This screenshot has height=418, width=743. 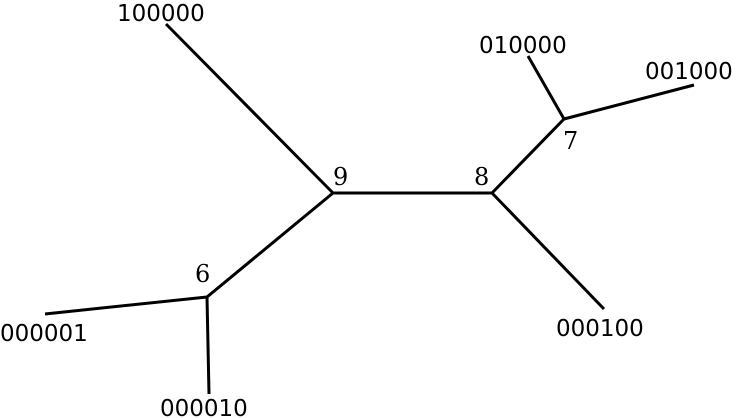 I want to click on leaf-label-000010: 000010, so click(x=204, y=407).